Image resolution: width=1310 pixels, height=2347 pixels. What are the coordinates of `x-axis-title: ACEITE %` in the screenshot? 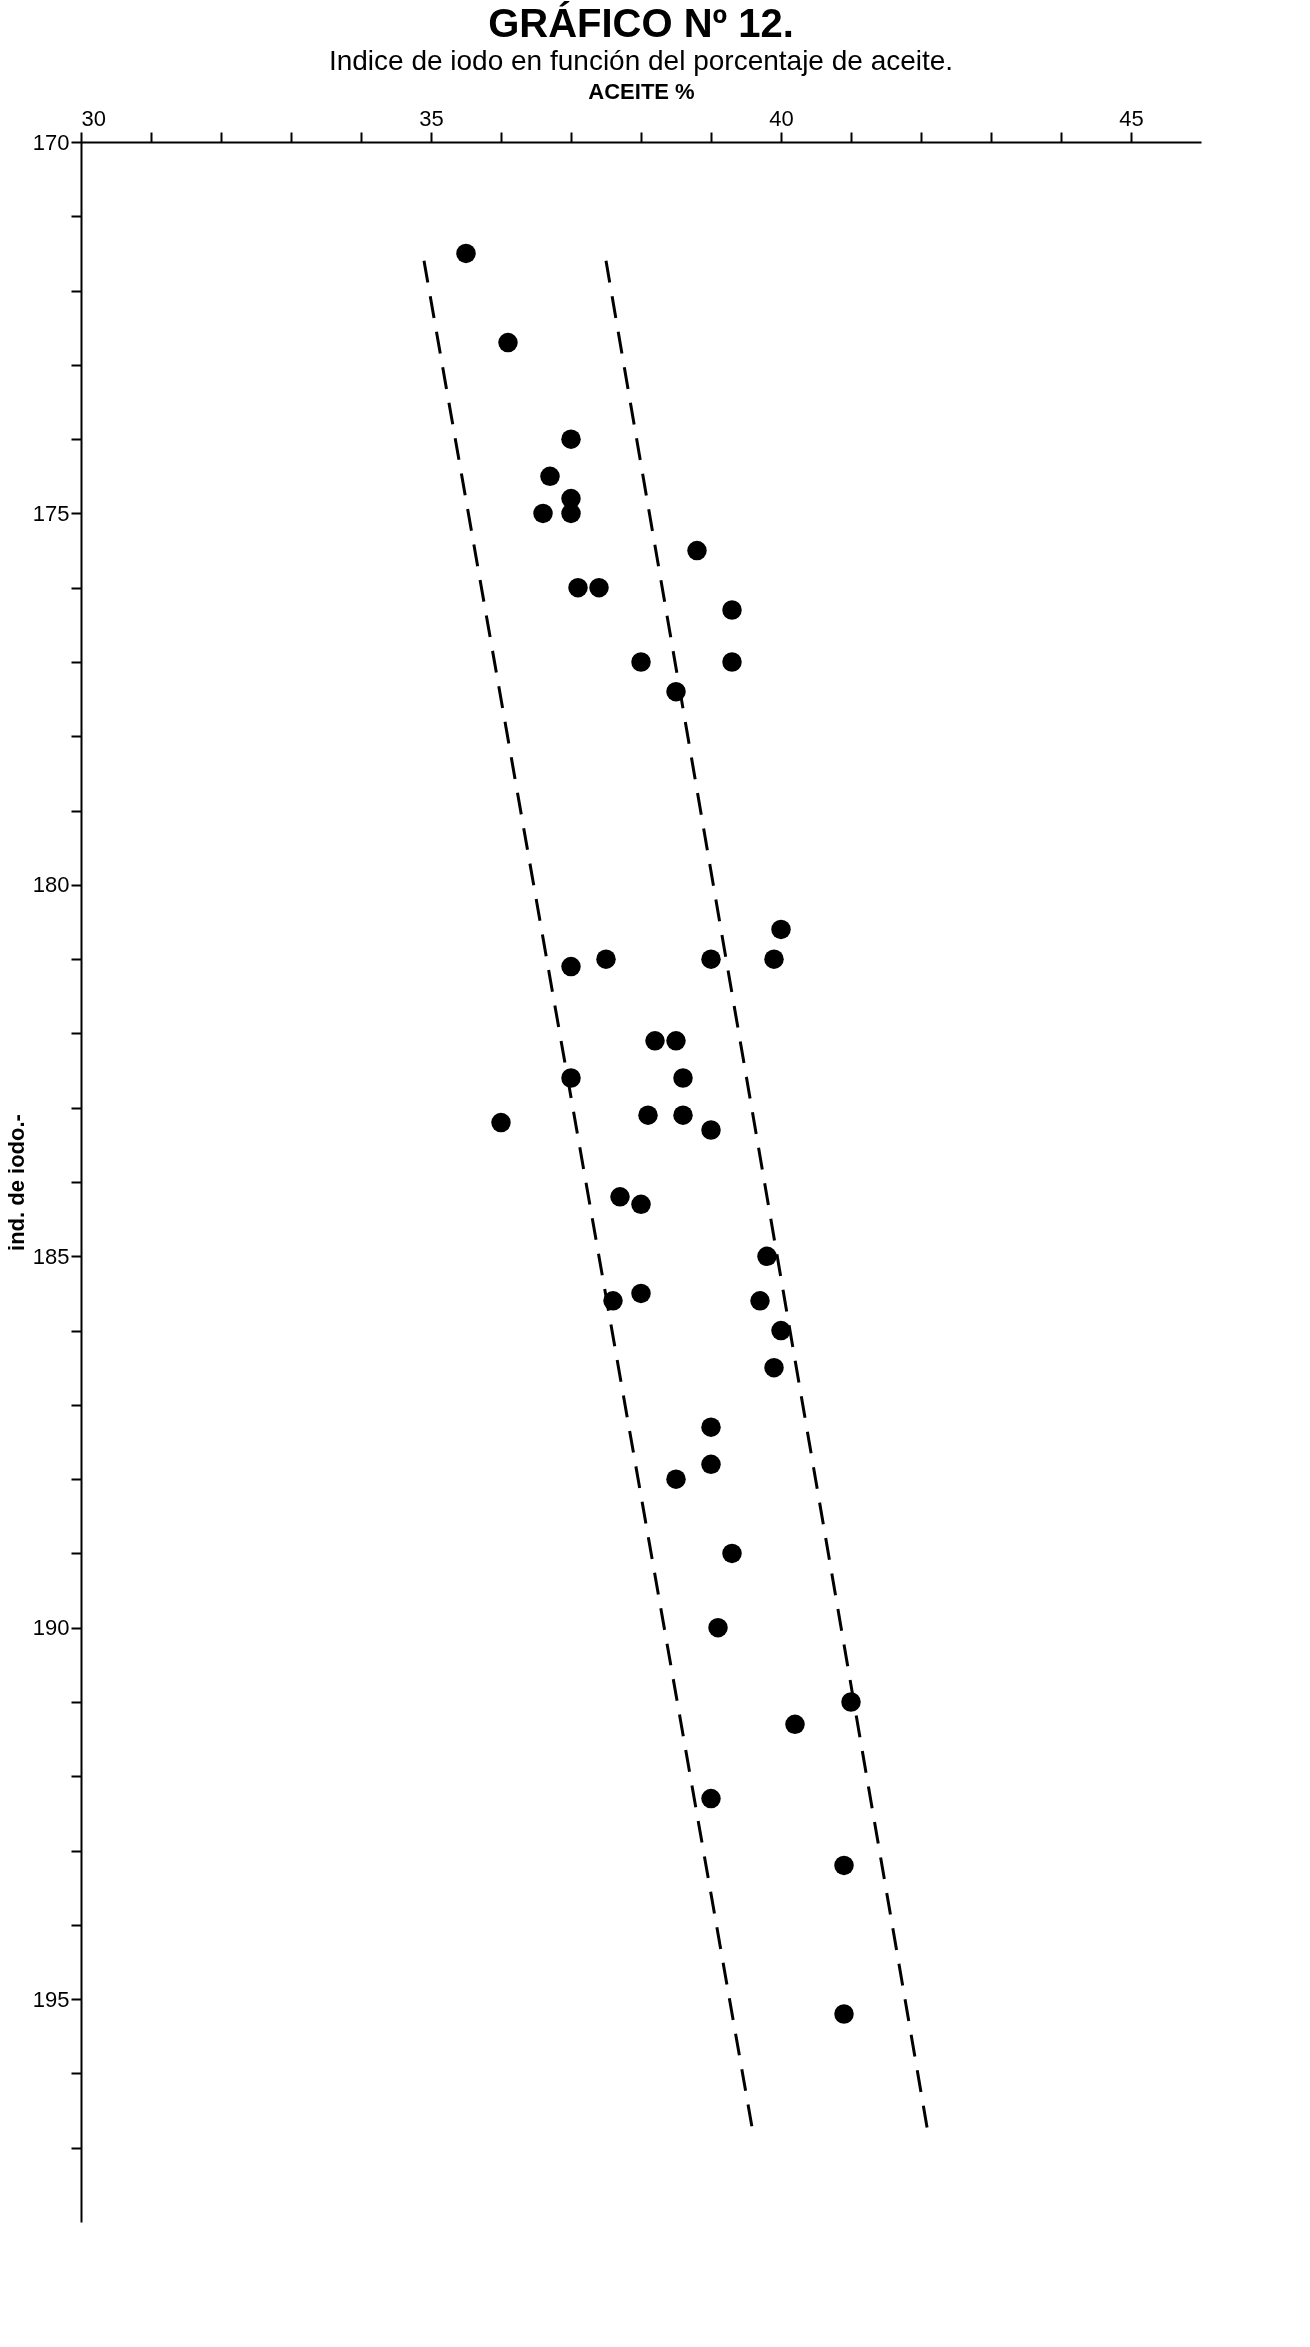 It's located at (641, 91).